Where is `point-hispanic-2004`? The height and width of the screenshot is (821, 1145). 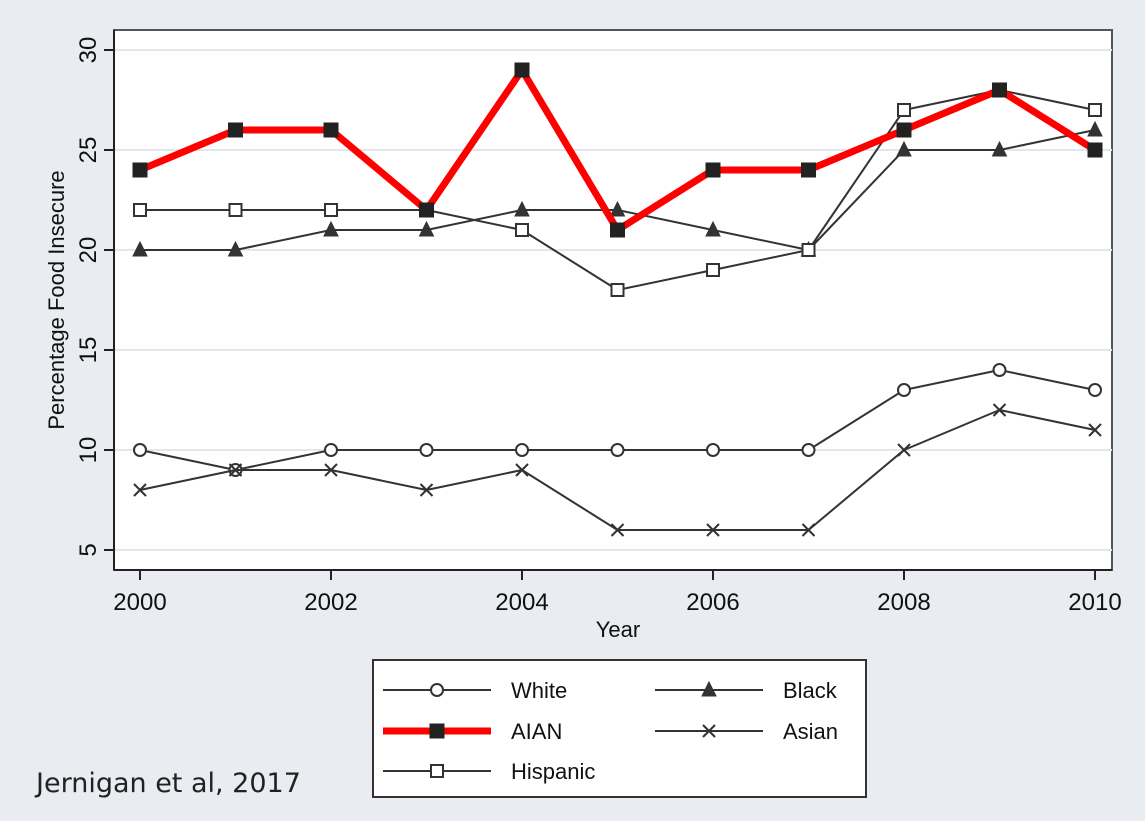 point-hispanic-2004 is located at coordinates (522, 230).